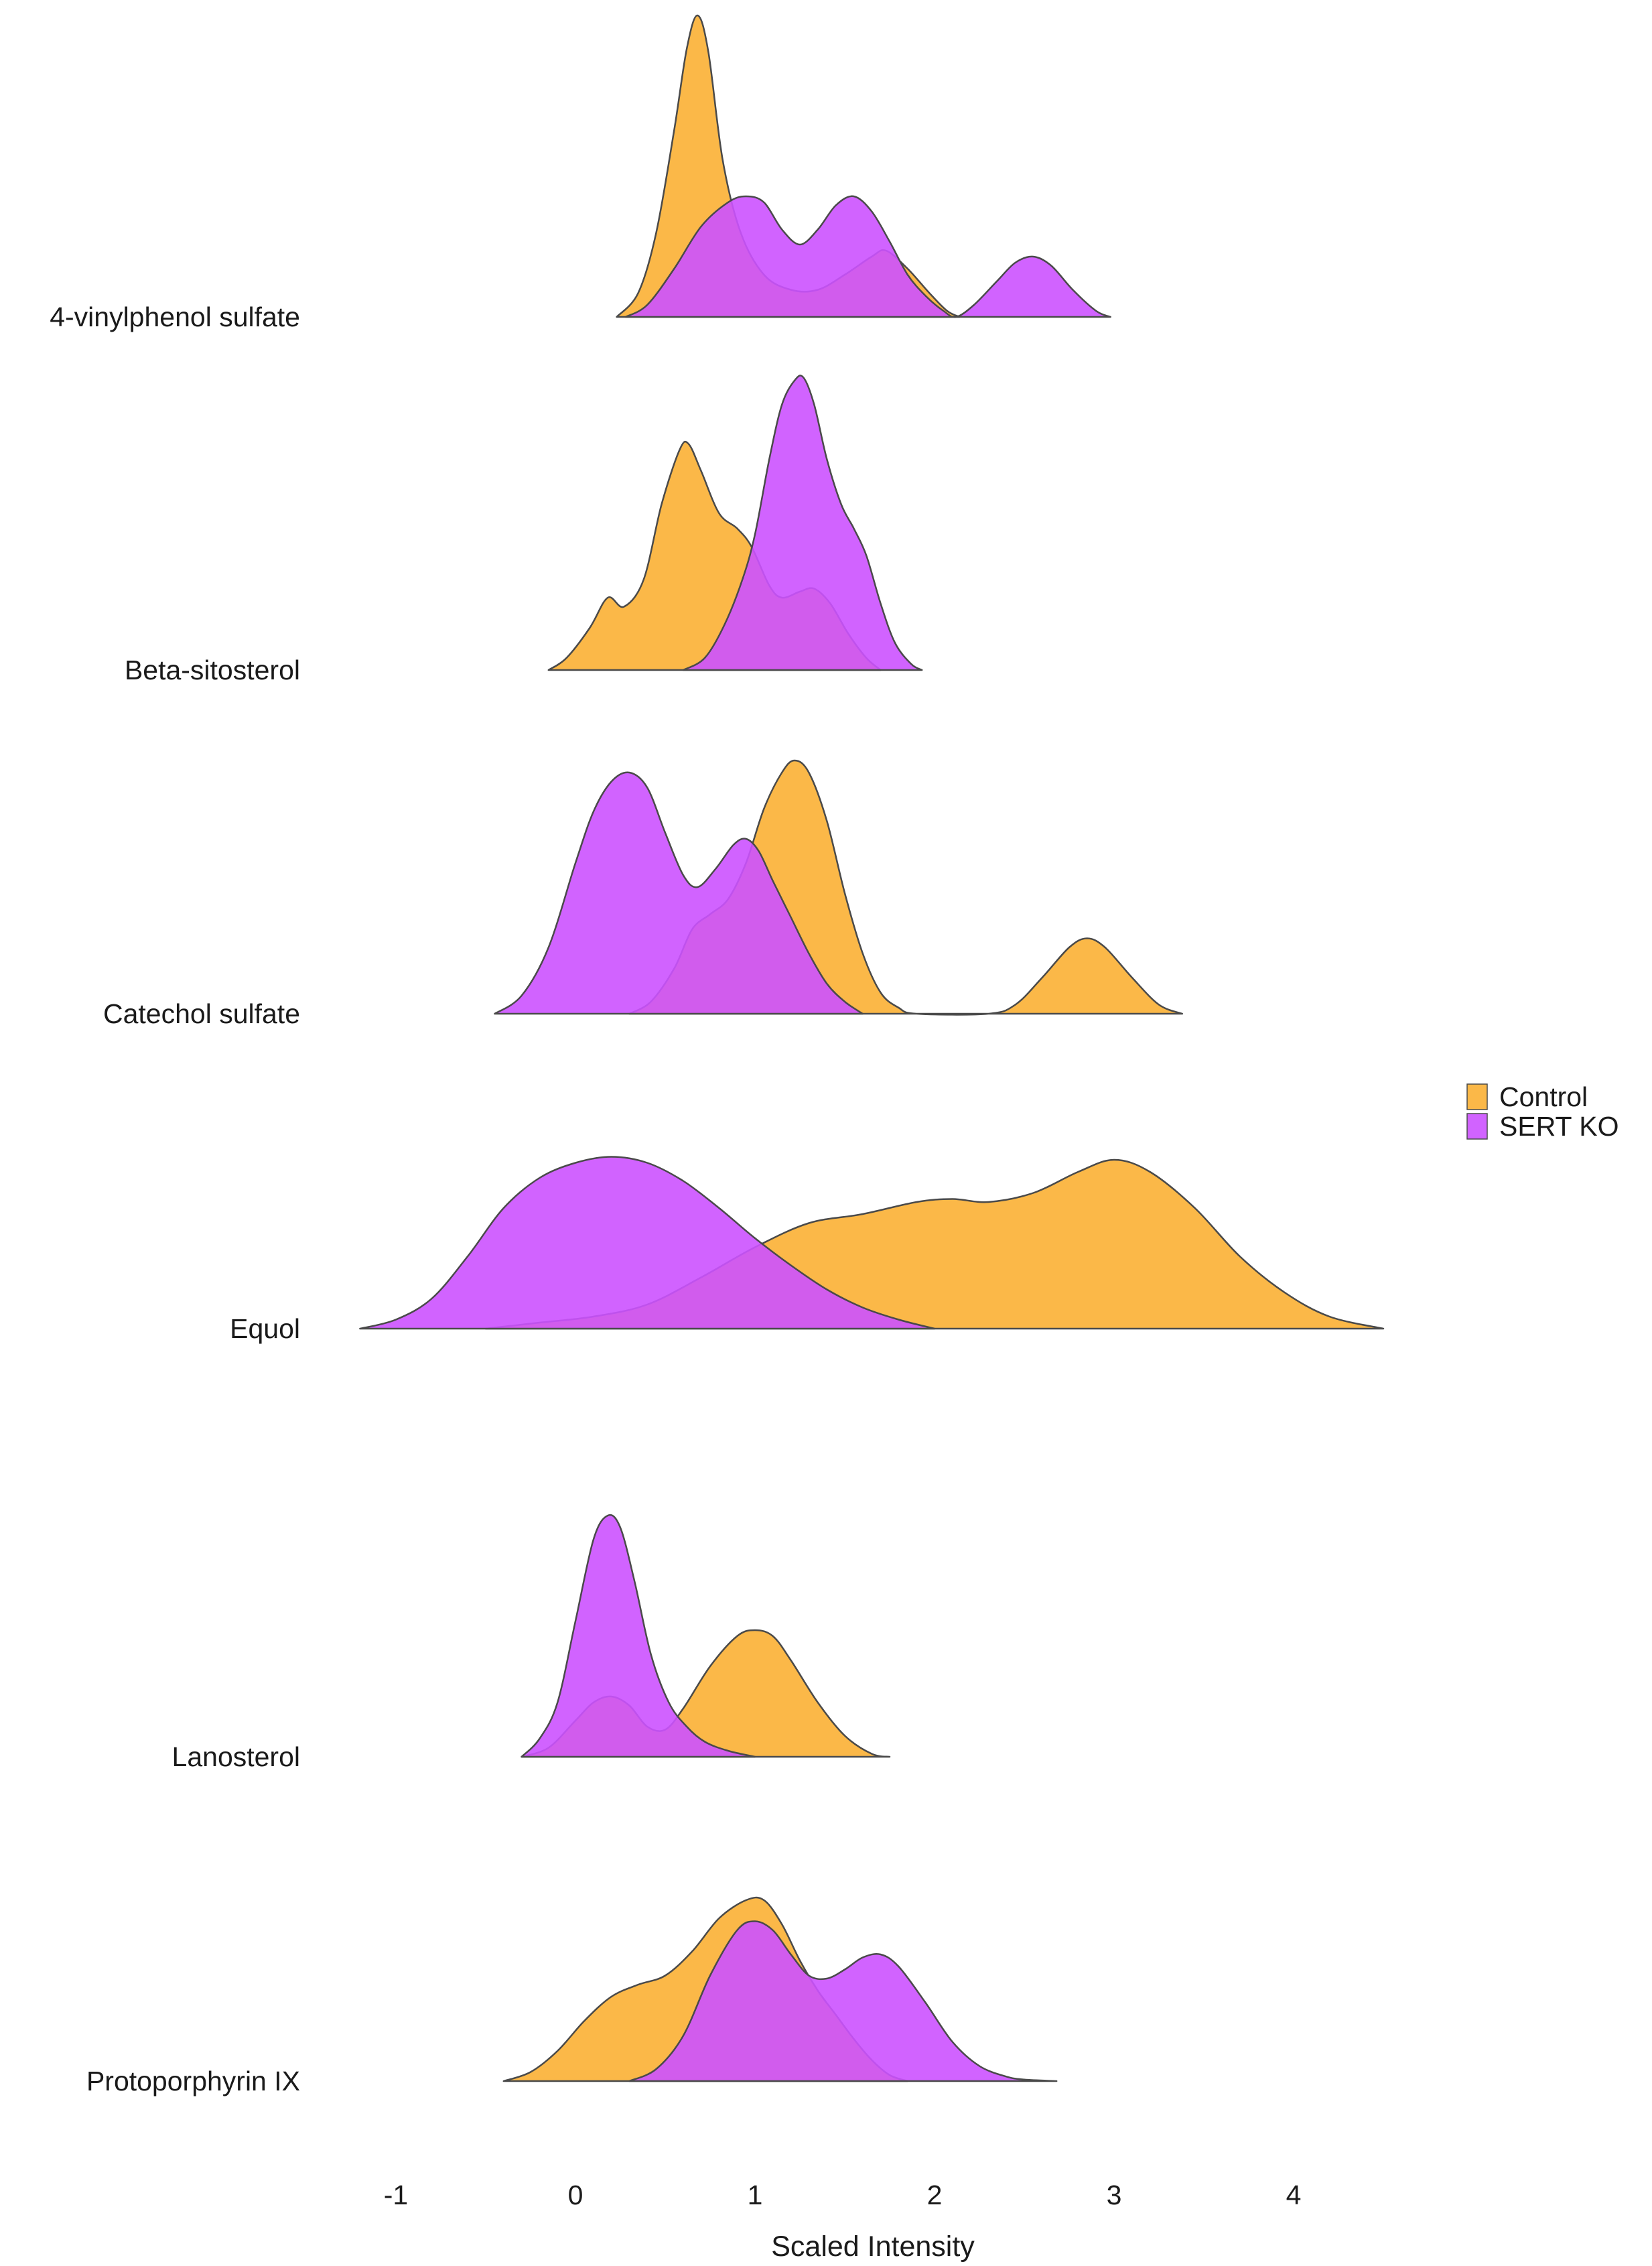 The height and width of the screenshot is (2266, 1652). What do you see at coordinates (1559, 1126) in the screenshot?
I see `legend-label: SERT KO` at bounding box center [1559, 1126].